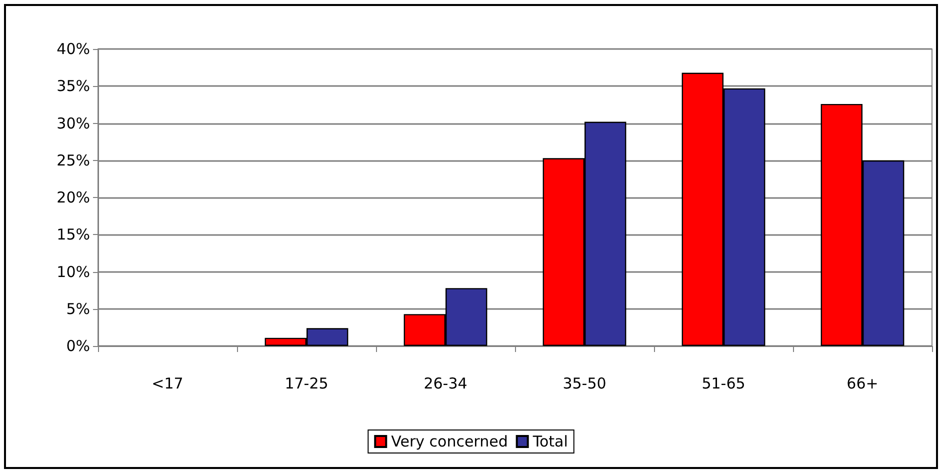 The width and height of the screenshot is (946, 475). I want to click on x-tick-label: 35-50, so click(584, 383).